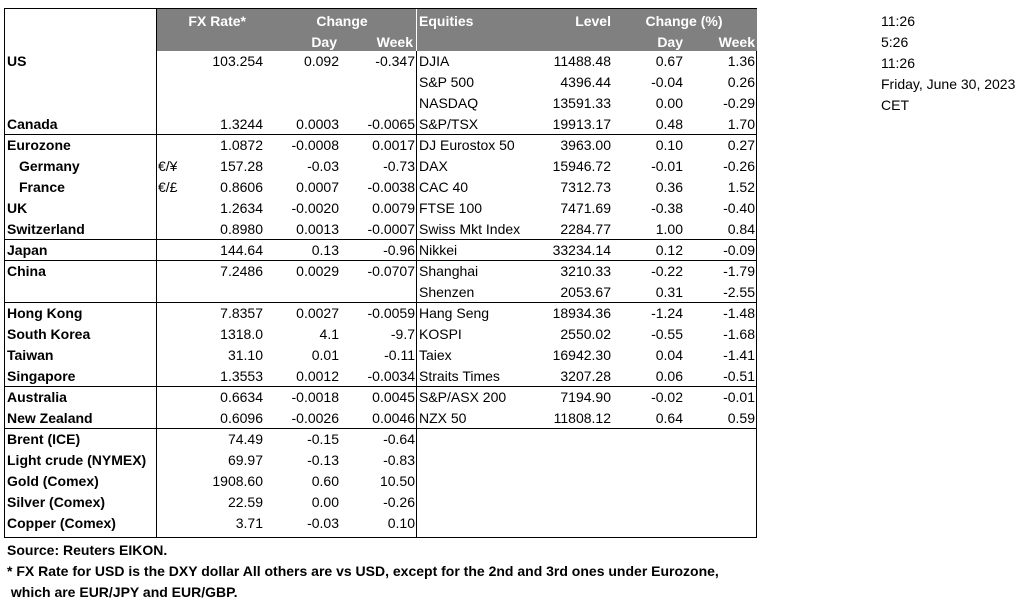 The width and height of the screenshot is (1024, 603). What do you see at coordinates (342, 21) in the screenshot?
I see `change-header: Change` at bounding box center [342, 21].